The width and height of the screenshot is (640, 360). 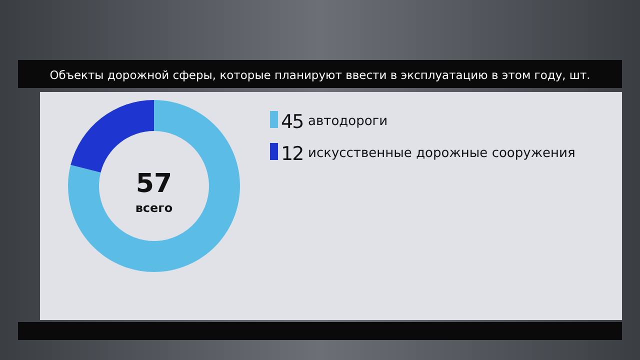 What do you see at coordinates (292, 154) in the screenshot?
I see `data-label: 12` at bounding box center [292, 154].